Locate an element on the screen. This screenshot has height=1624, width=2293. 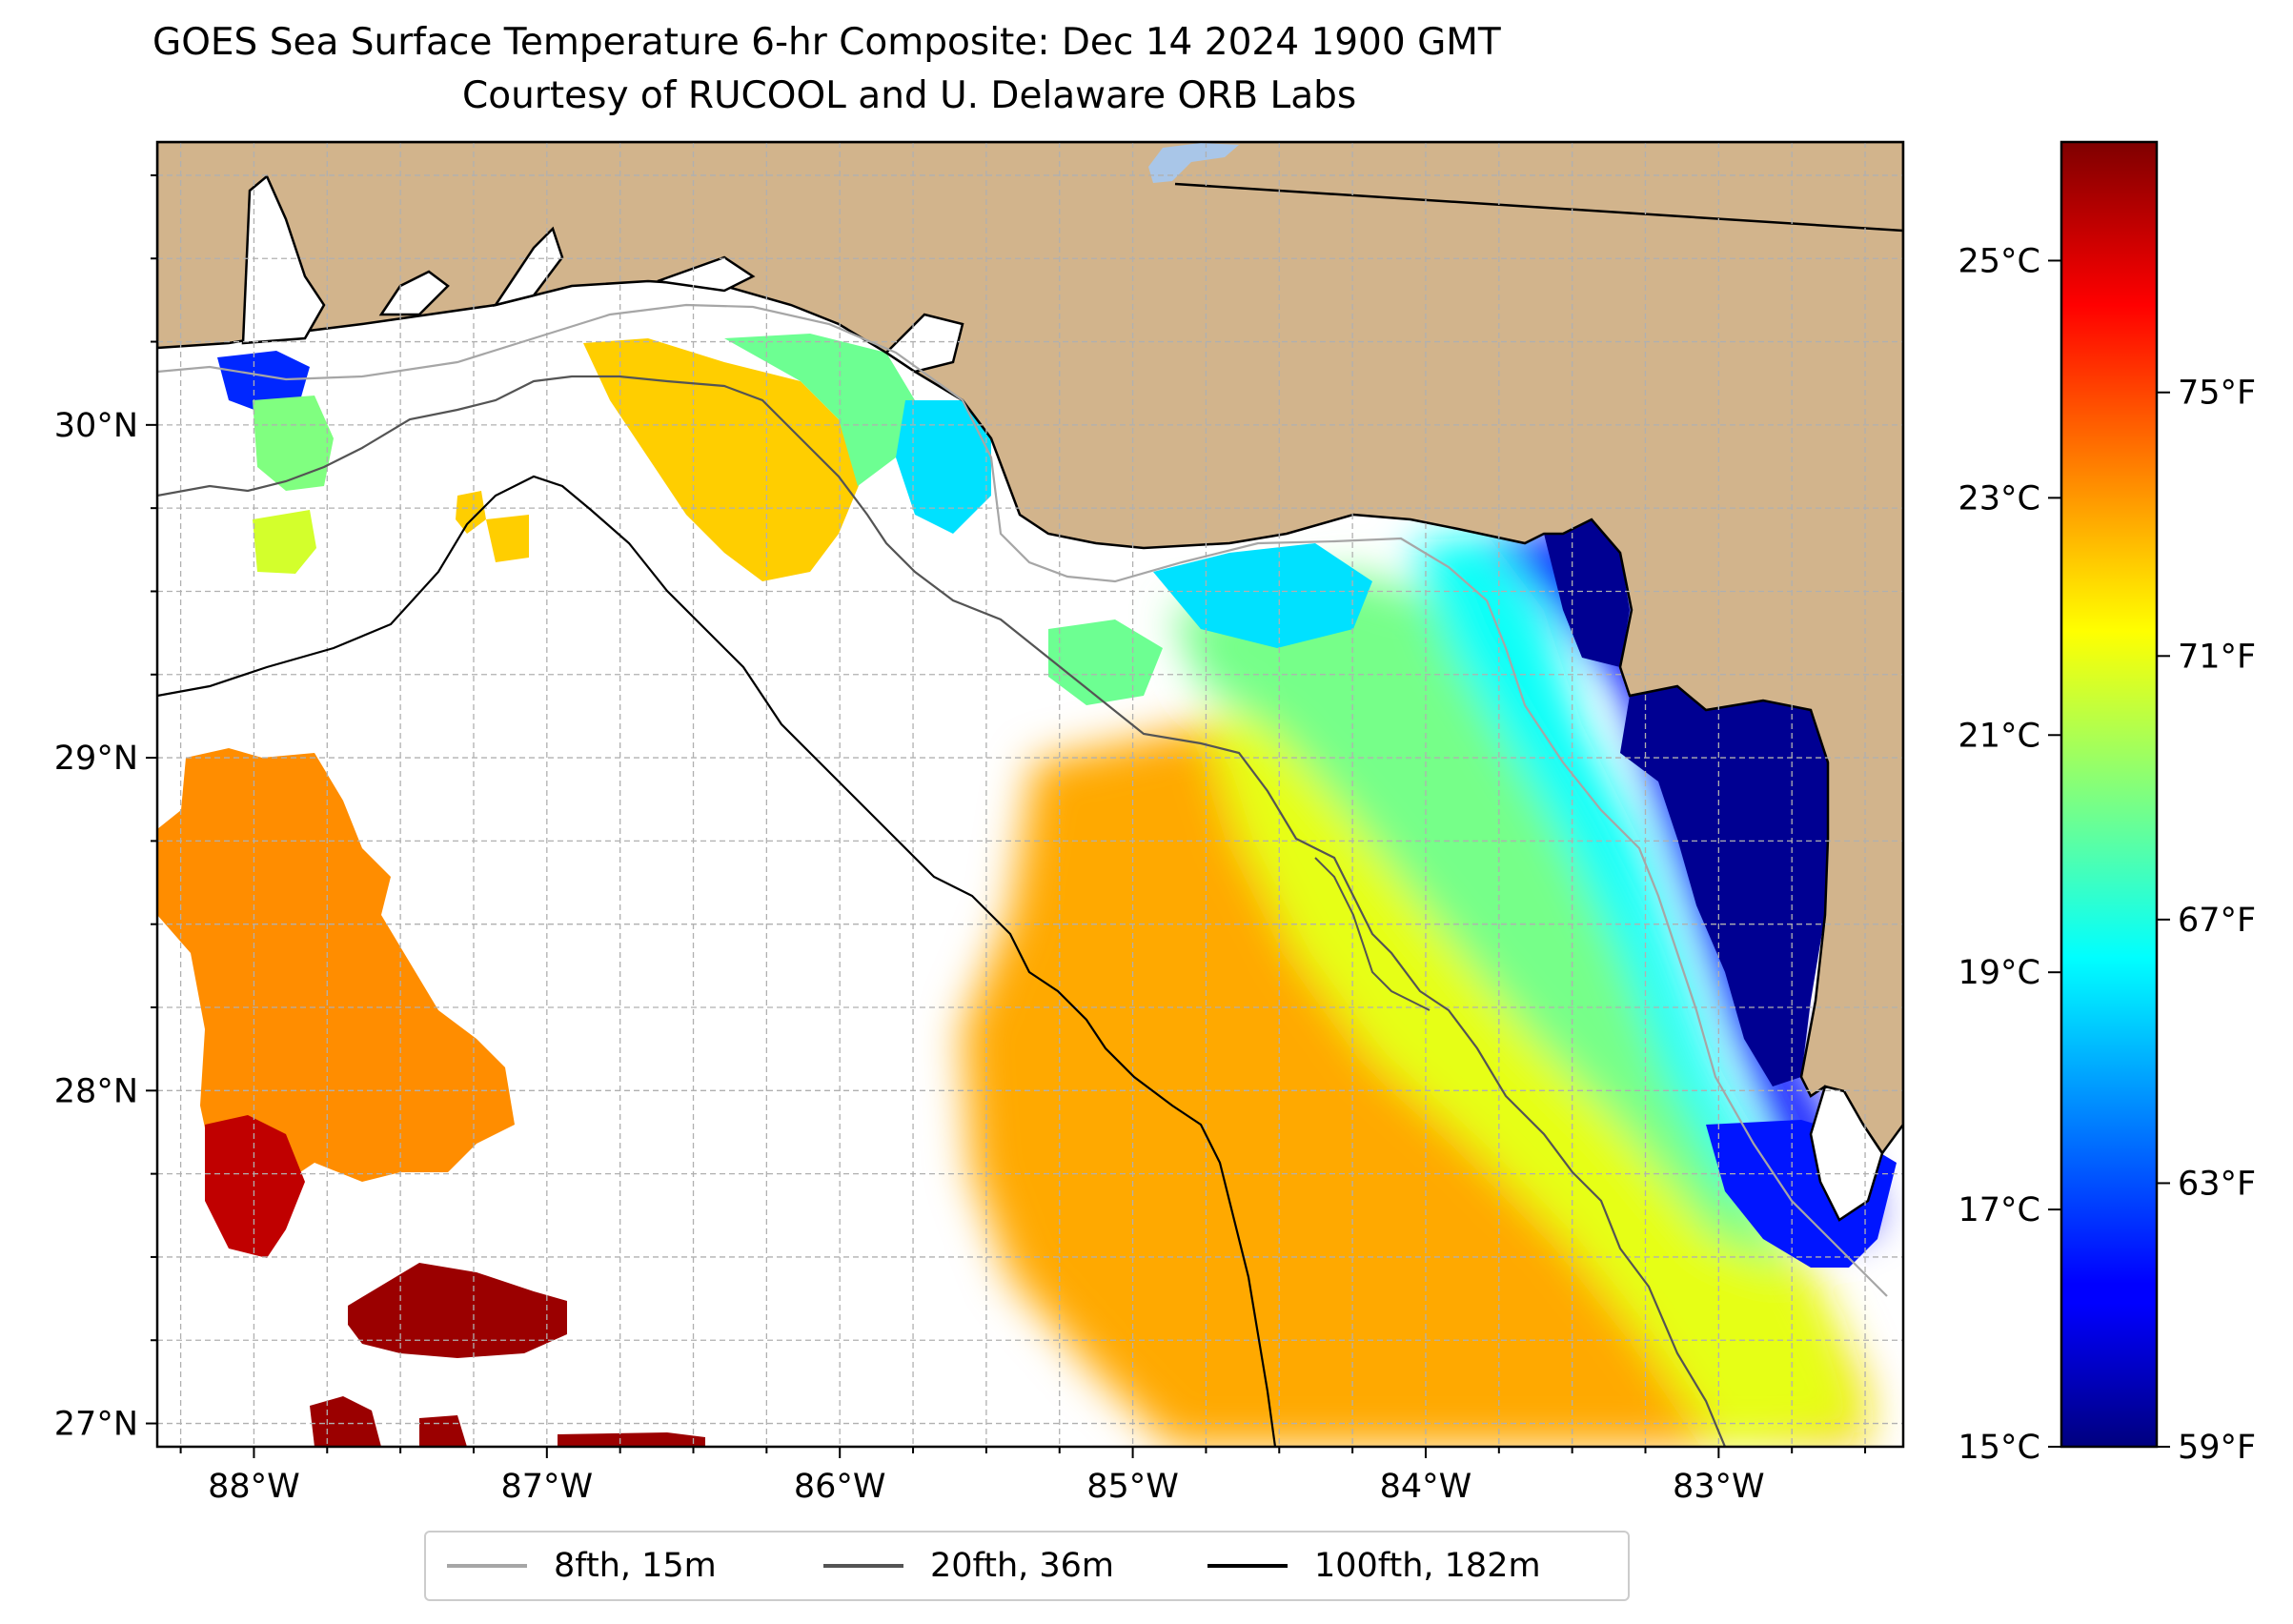
celsius-tick-label: 17°C is located at coordinates (1999, 1210).